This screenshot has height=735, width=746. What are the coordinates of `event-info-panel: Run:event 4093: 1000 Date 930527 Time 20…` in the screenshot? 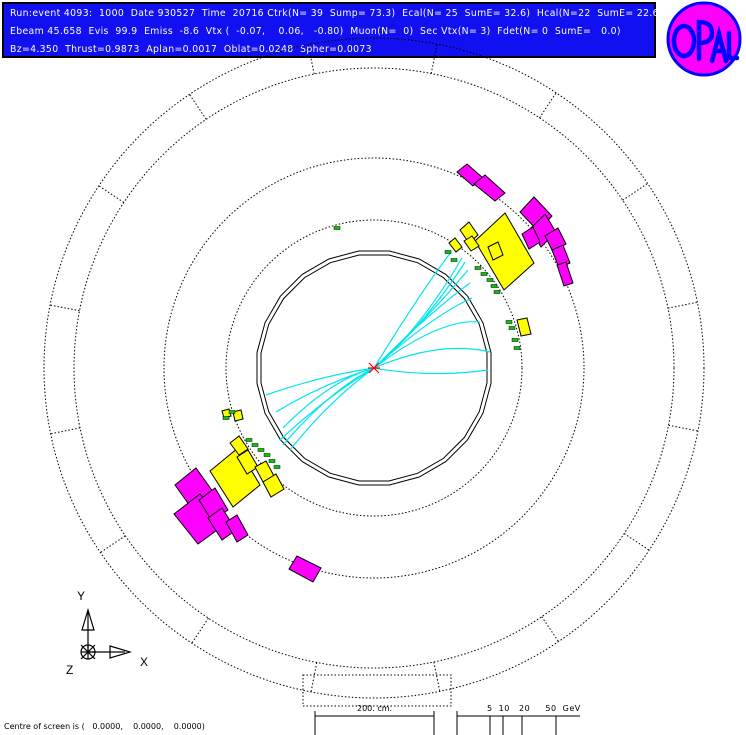 It's located at (332, 30).